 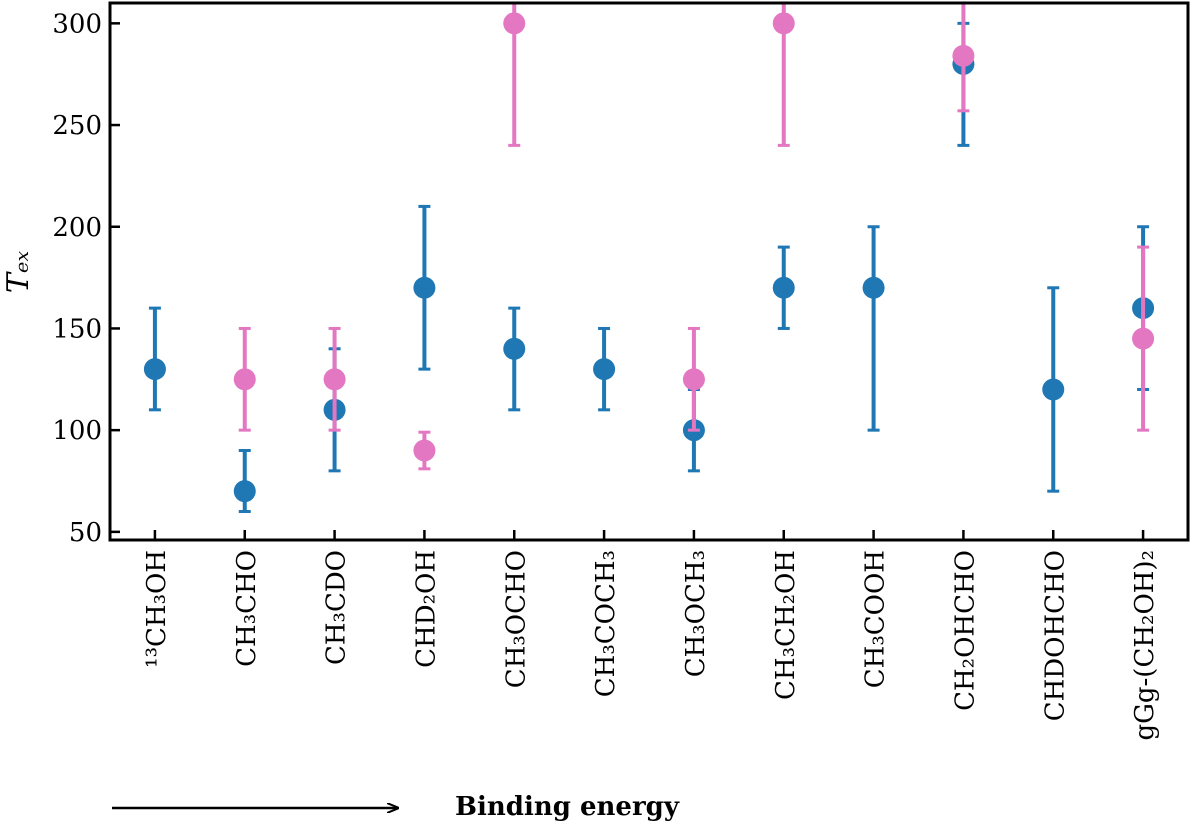 What do you see at coordinates (567, 807) in the screenshot?
I see `annotation: Binding energy` at bounding box center [567, 807].